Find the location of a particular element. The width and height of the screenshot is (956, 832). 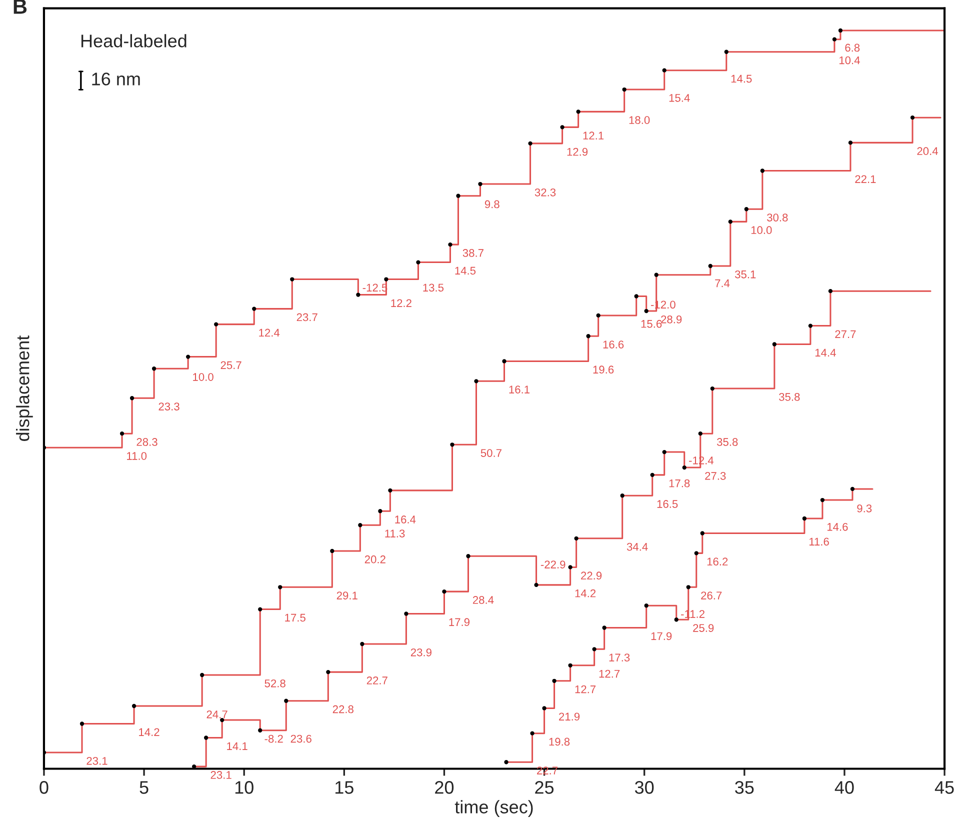

annotation: 23.1 is located at coordinates (221, 775).